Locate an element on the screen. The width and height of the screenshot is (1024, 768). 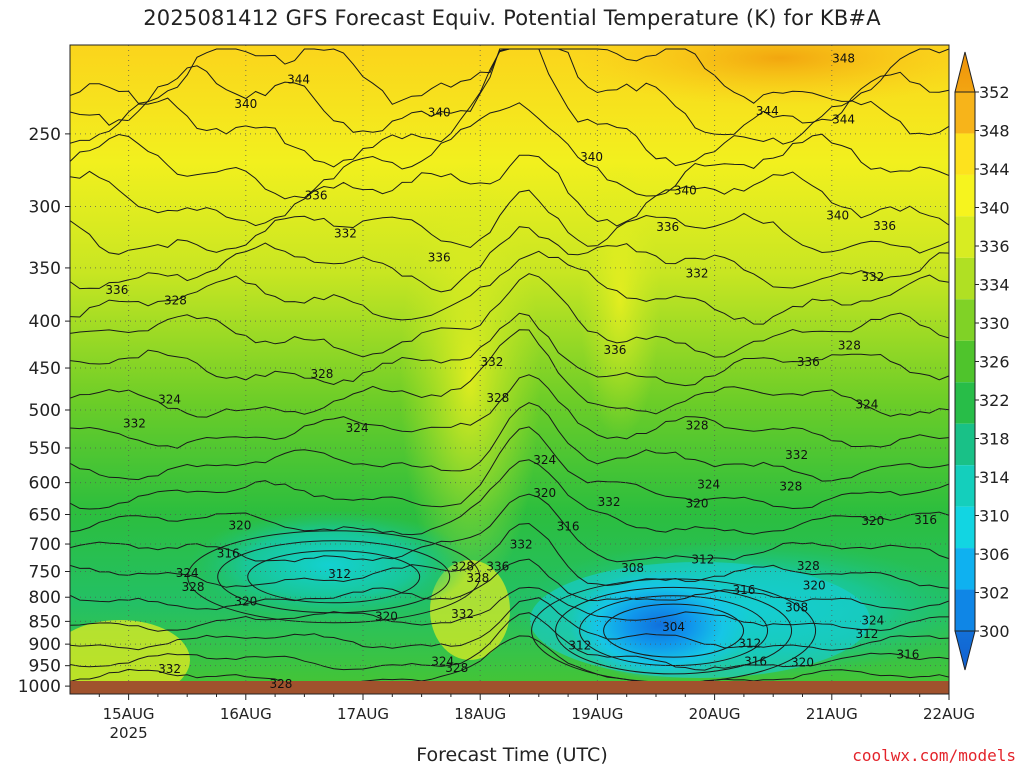
contour-label: 308 is located at coordinates (632, 568).